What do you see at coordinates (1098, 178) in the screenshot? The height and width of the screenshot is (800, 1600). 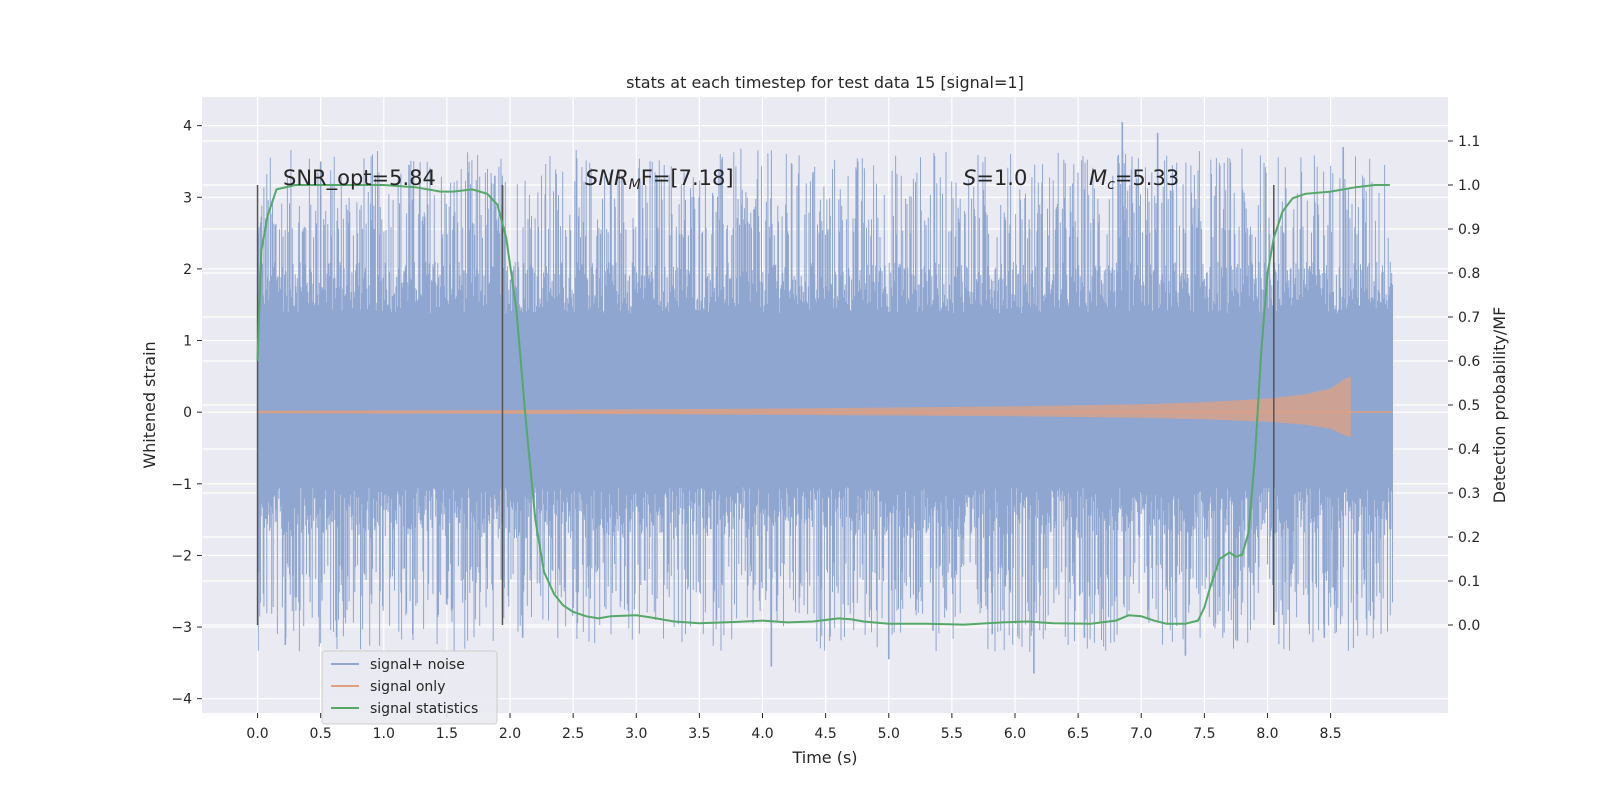 I see `annotation-mc-name: M` at bounding box center [1098, 178].